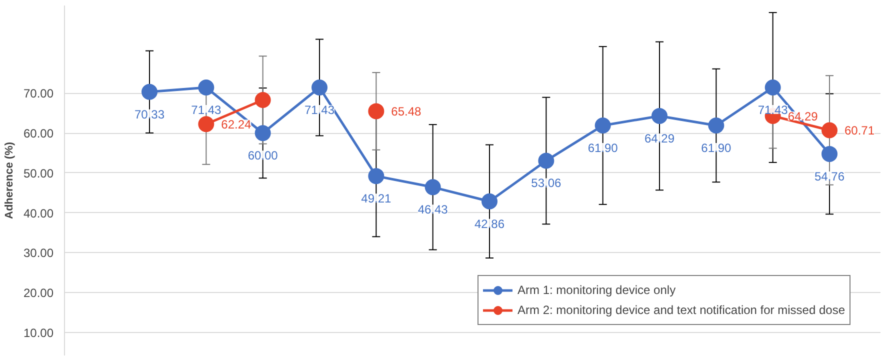  Describe the element at coordinates (489, 223) in the screenshot. I see `data-label: 42.86` at that location.